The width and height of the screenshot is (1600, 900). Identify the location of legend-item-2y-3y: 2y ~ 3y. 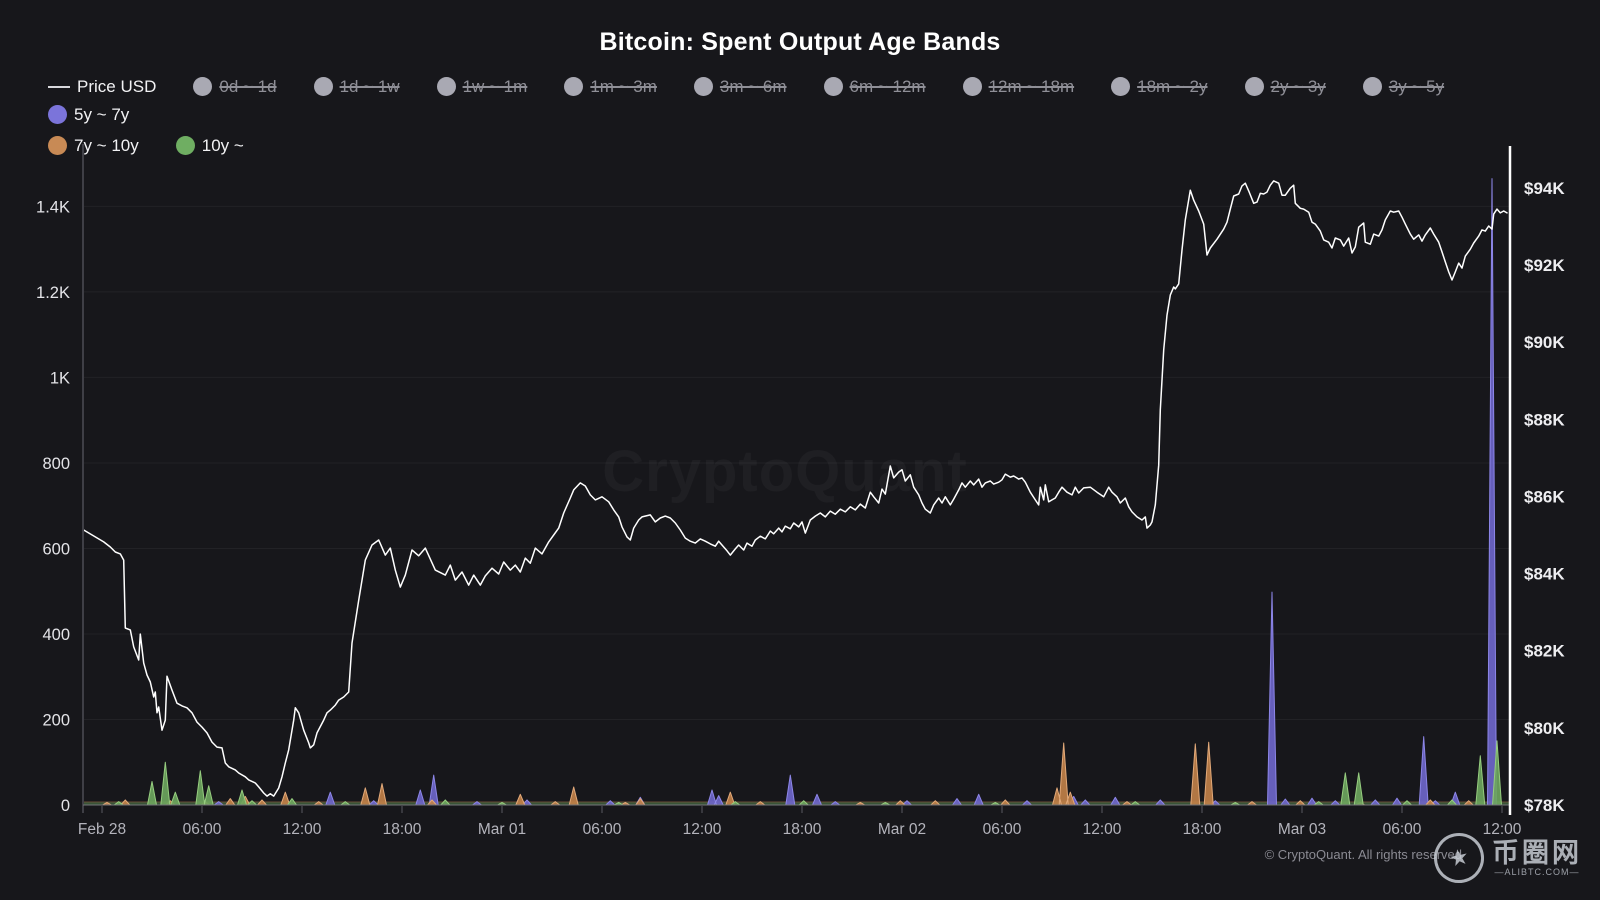
(1285, 86).